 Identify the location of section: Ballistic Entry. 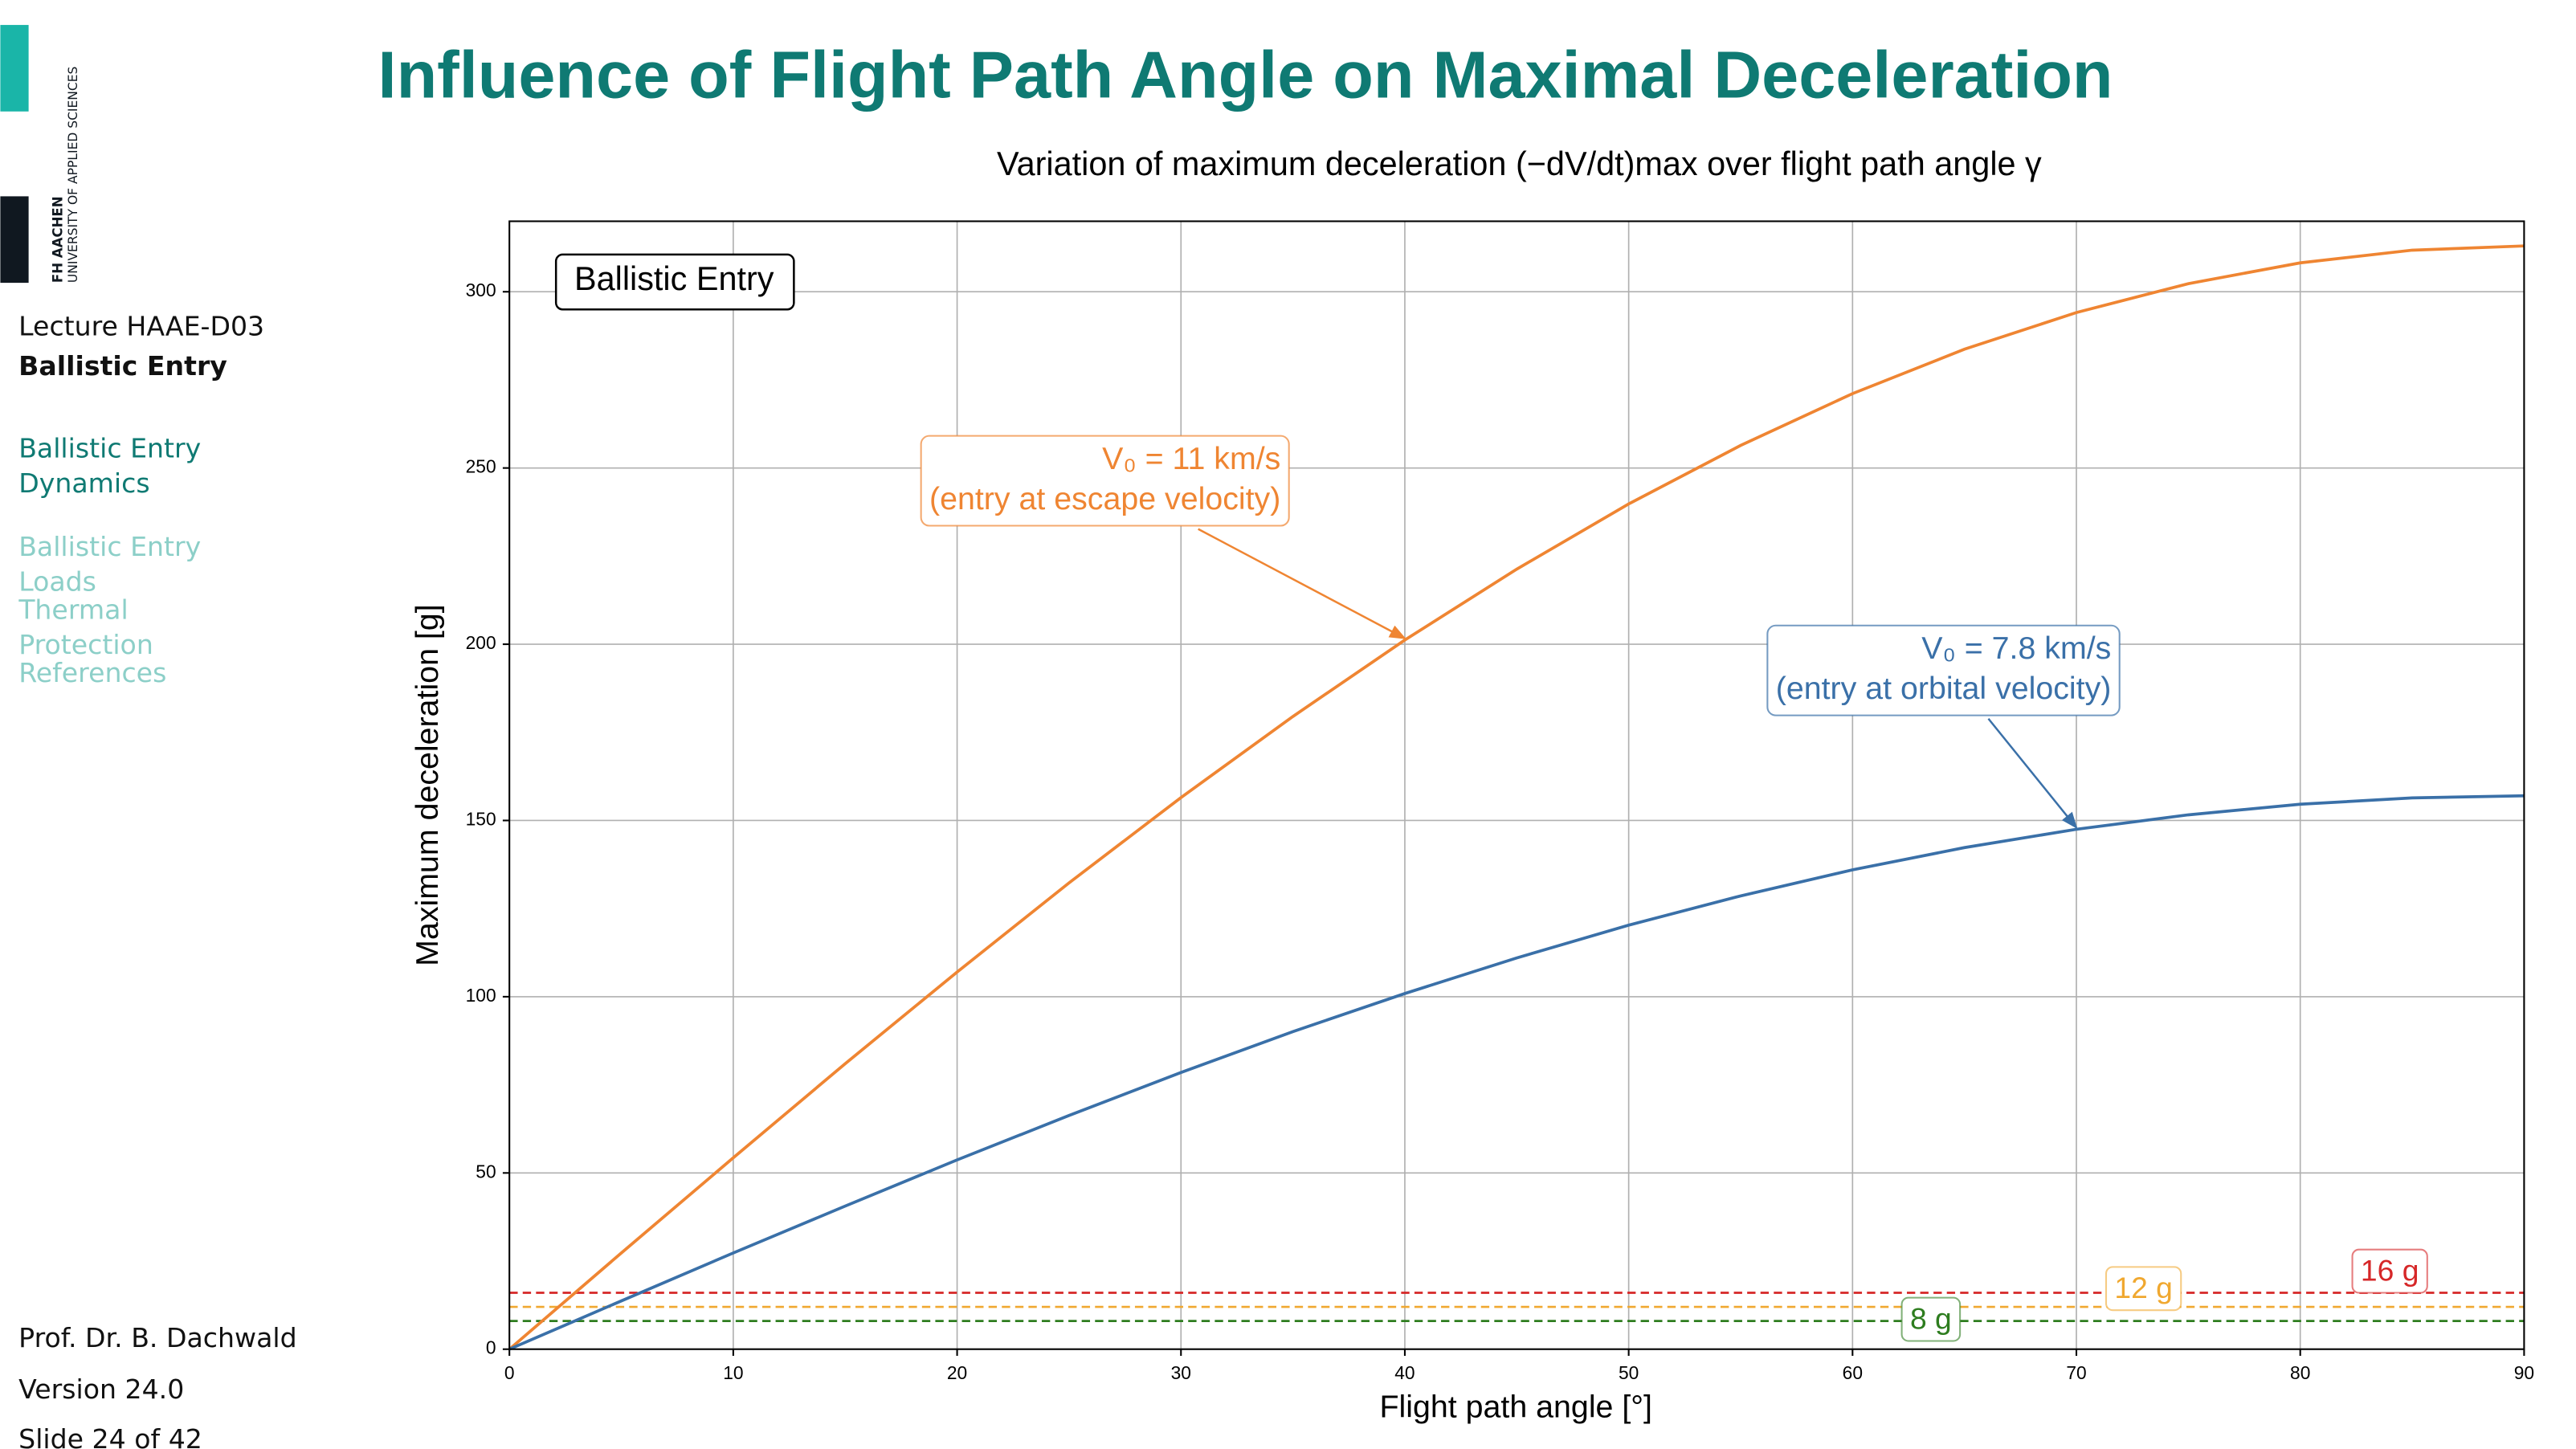
(122, 366).